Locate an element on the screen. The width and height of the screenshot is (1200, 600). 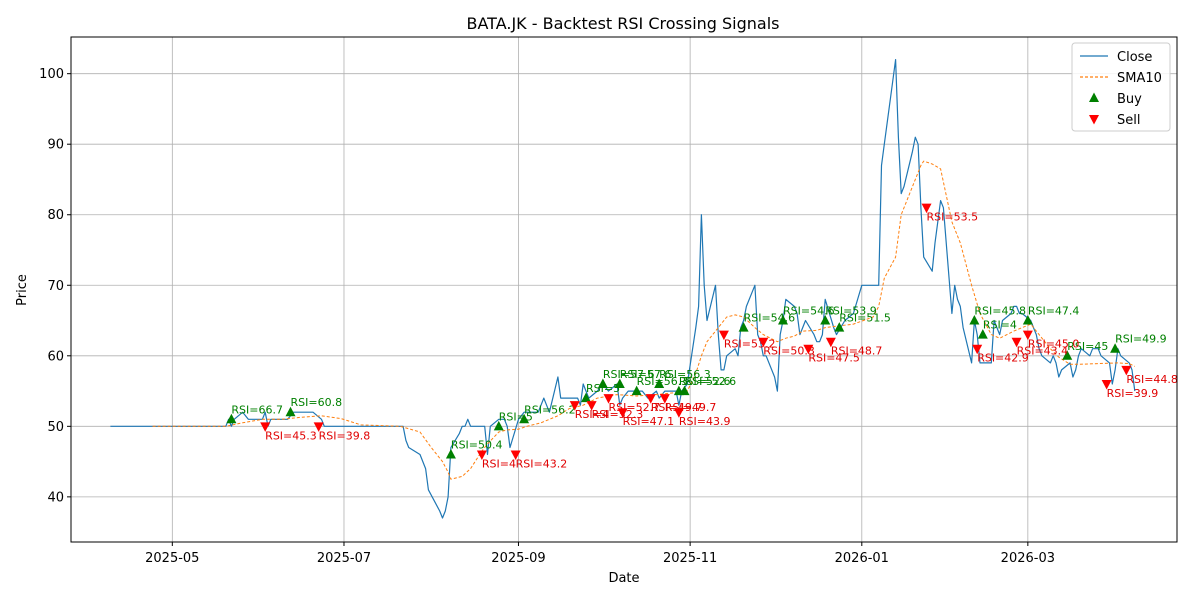
y-tick-label: 70 is located at coordinates (55, 286).